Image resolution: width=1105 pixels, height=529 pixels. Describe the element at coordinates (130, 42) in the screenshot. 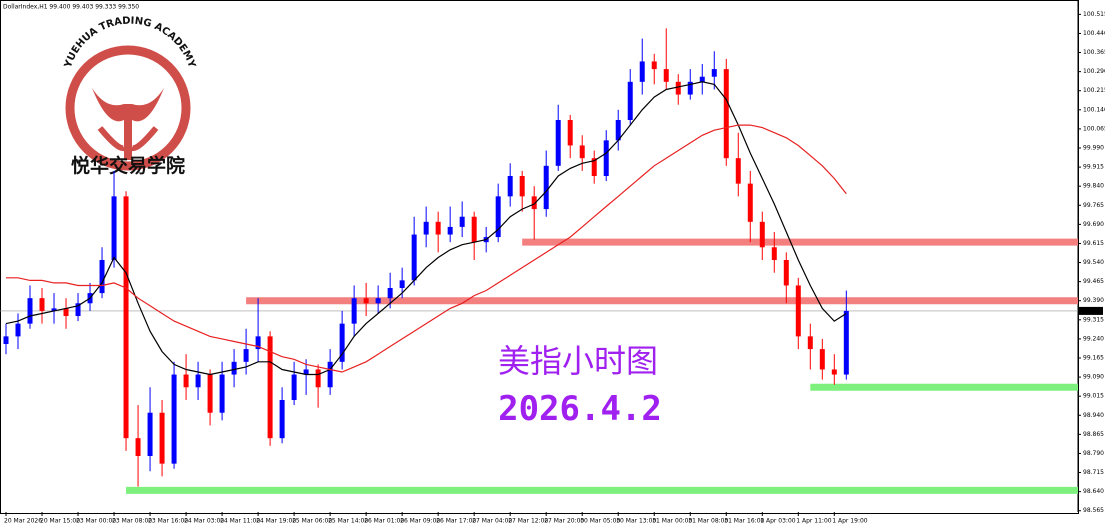

I see `logo-name-en-path: YUEHUA TRADING ACADEMY` at that location.